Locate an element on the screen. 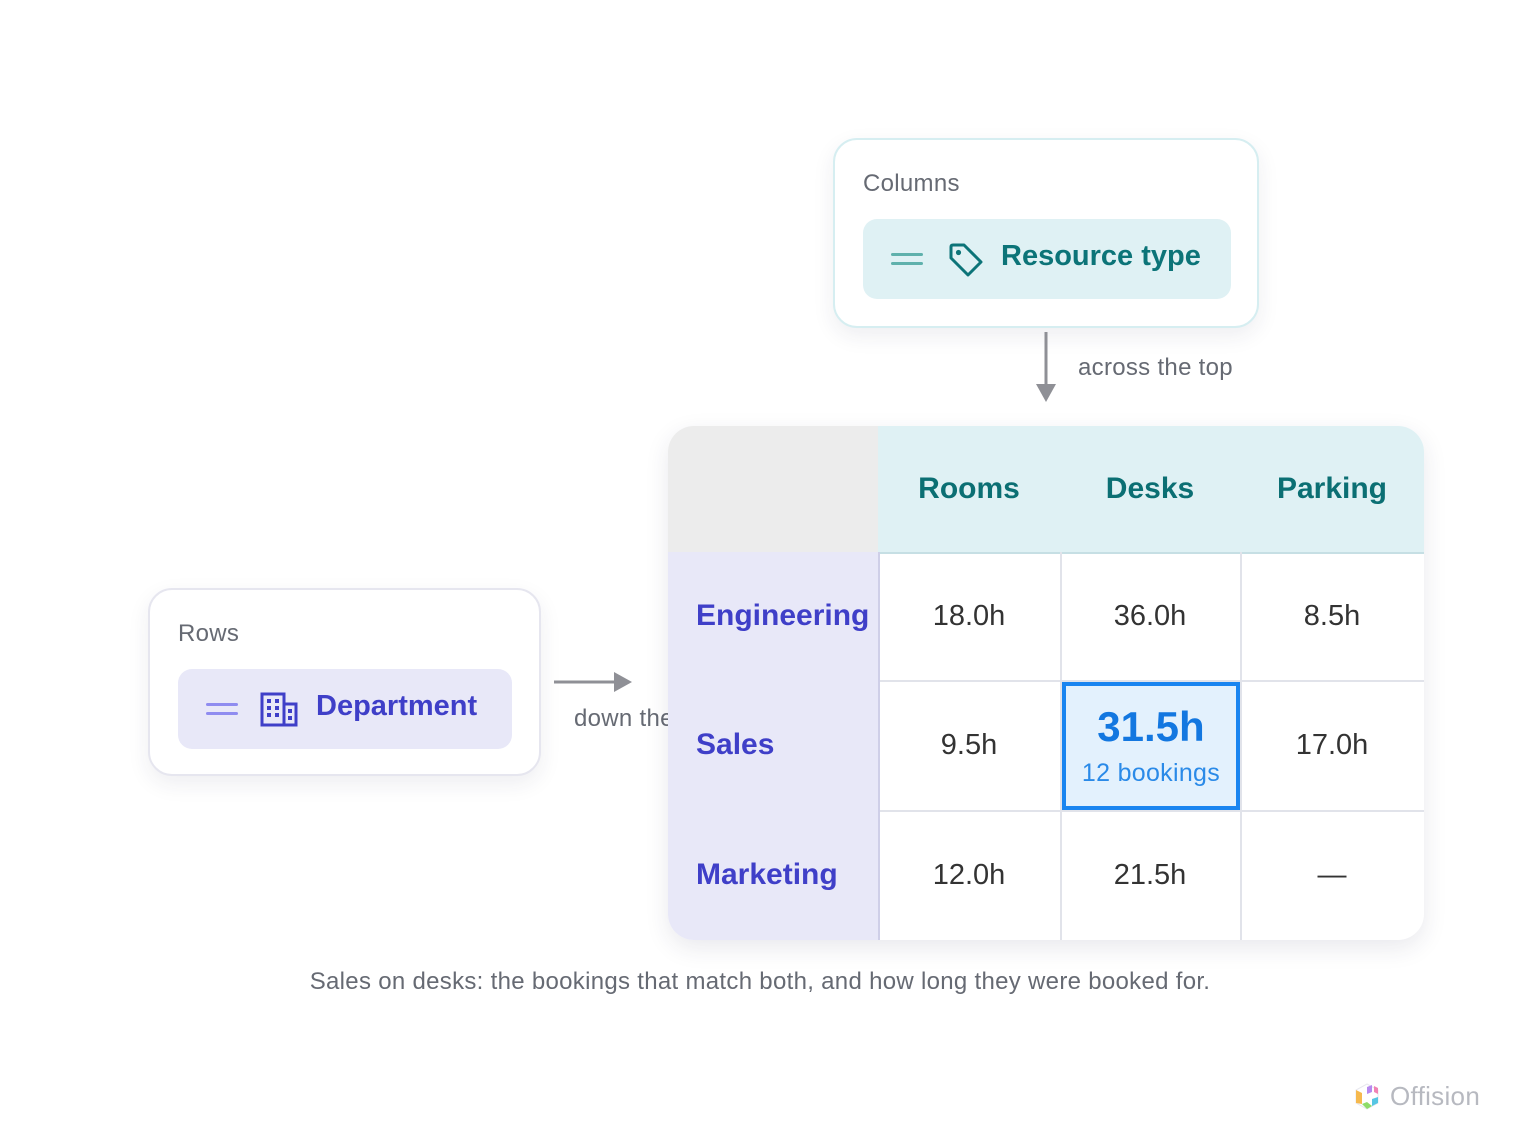  rows-card: Rows Department is located at coordinates (344, 682).